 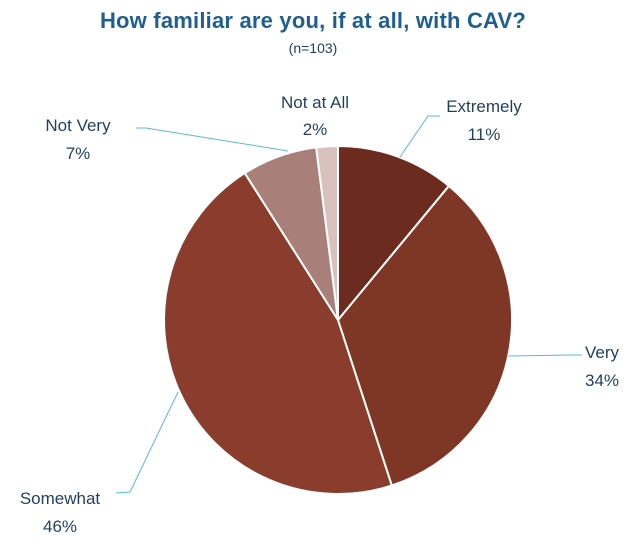 What do you see at coordinates (60, 526) in the screenshot?
I see `slice-value-label: 46%` at bounding box center [60, 526].